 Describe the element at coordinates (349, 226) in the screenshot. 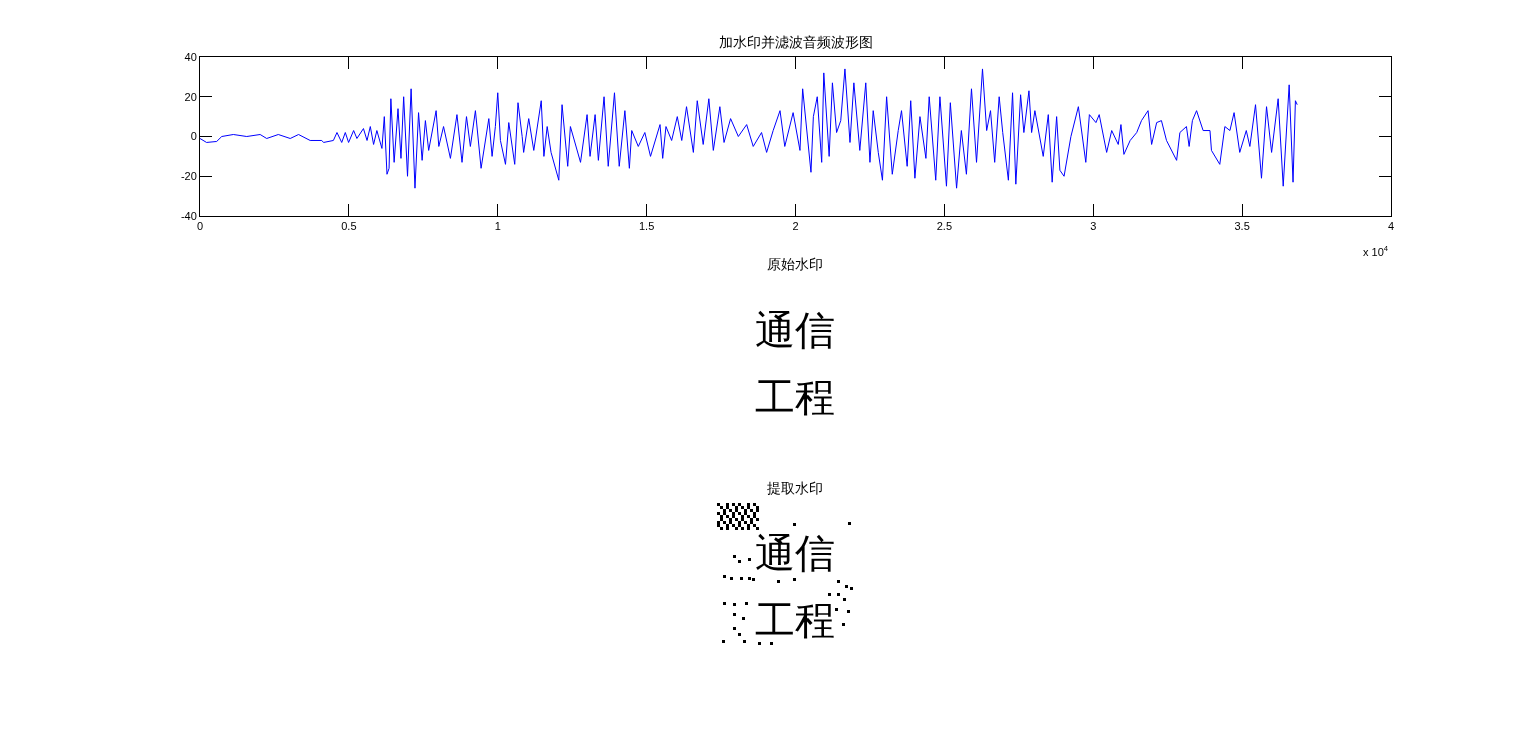

I see `x-tick-label: 0.5` at that location.